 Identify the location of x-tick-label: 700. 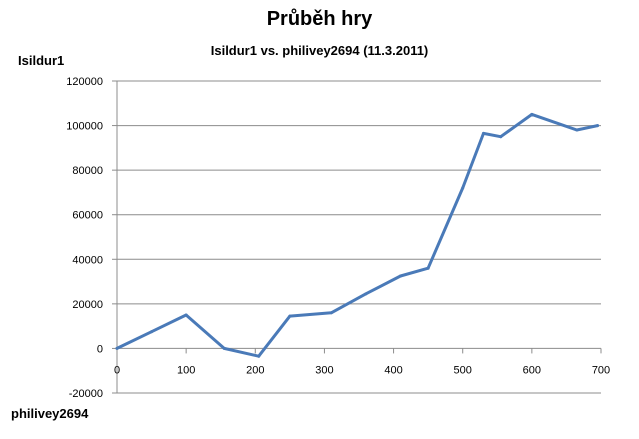
(601, 370).